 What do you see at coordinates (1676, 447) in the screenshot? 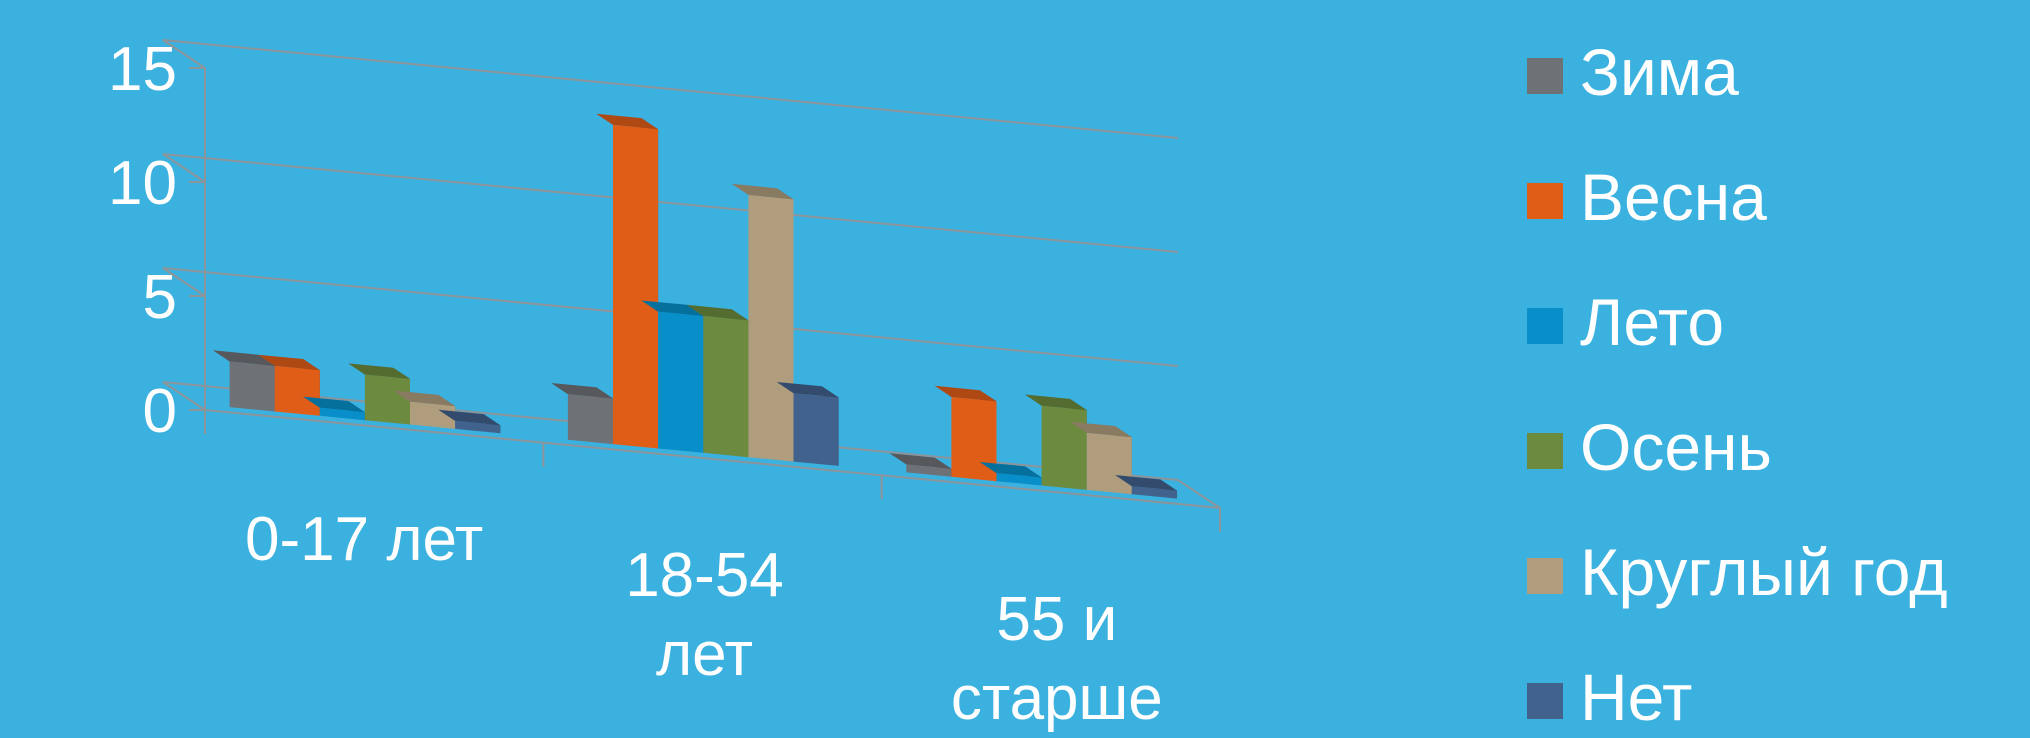
I see `legend-label: Осень` at bounding box center [1676, 447].